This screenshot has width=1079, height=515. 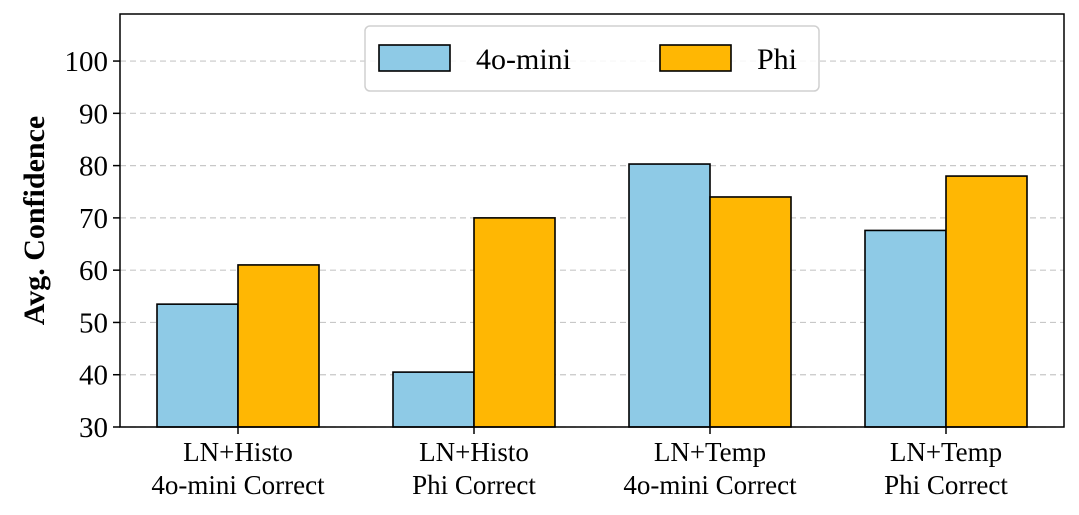 What do you see at coordinates (93, 271) in the screenshot?
I see `y-tick-label: 60` at bounding box center [93, 271].